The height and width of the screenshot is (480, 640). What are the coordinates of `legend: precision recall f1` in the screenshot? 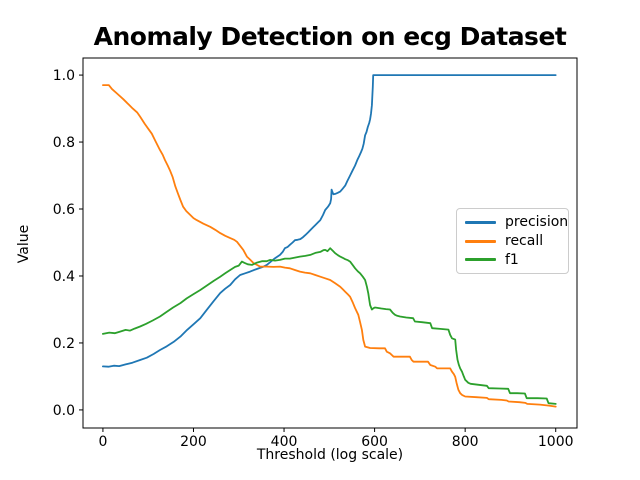 It's located at (512, 241).